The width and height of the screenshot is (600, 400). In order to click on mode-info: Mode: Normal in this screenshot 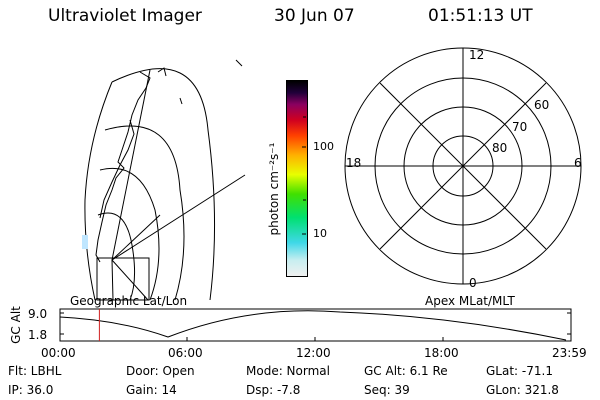, I will do `click(288, 371)`.